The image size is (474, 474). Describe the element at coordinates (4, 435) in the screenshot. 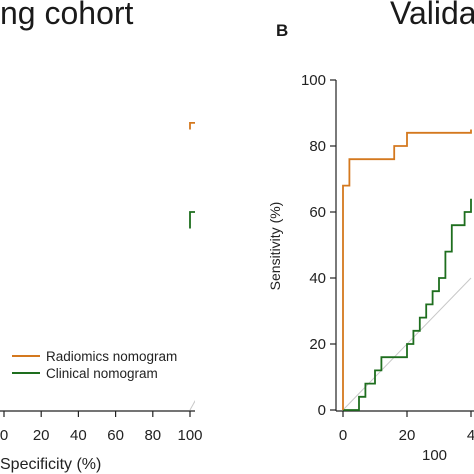

I see `left-x-tick-label: 0` at that location.